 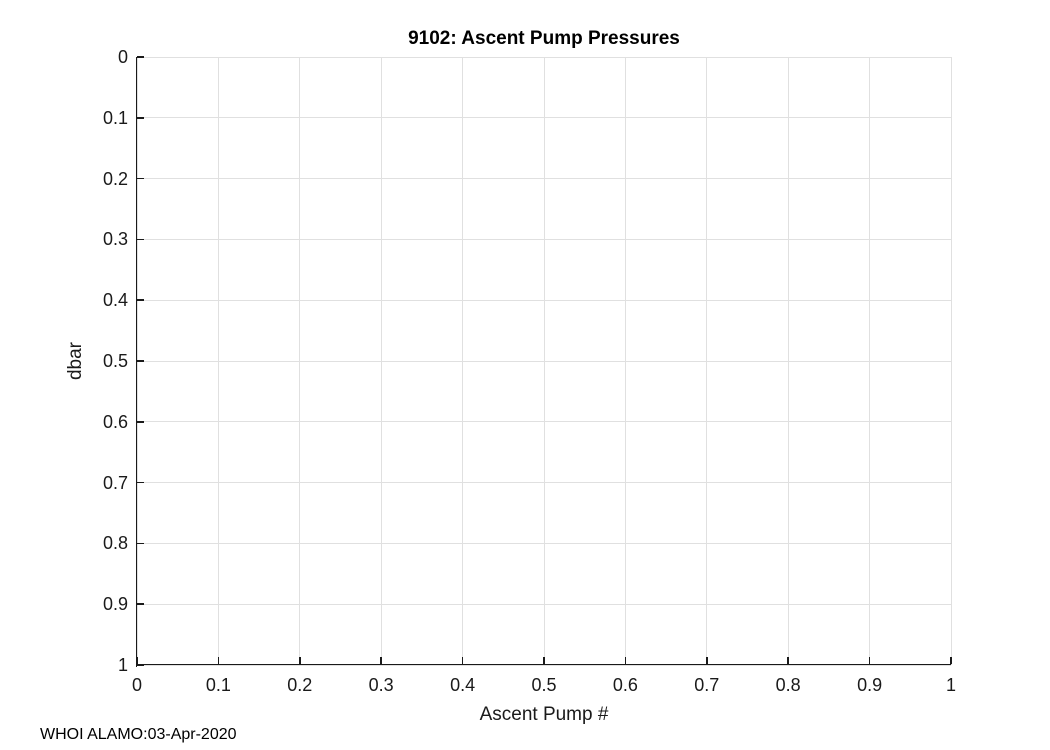 What do you see at coordinates (115, 421) in the screenshot?
I see `y-tick-label: 0.6` at bounding box center [115, 421].